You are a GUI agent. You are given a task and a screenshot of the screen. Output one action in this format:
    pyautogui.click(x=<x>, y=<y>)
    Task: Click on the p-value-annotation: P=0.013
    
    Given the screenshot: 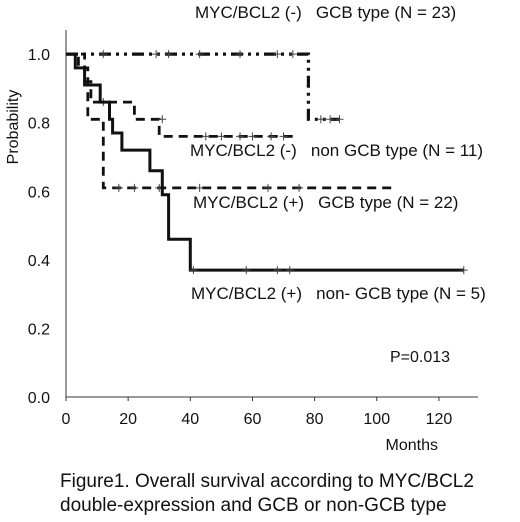 What is the action you would take?
    pyautogui.click(x=420, y=357)
    